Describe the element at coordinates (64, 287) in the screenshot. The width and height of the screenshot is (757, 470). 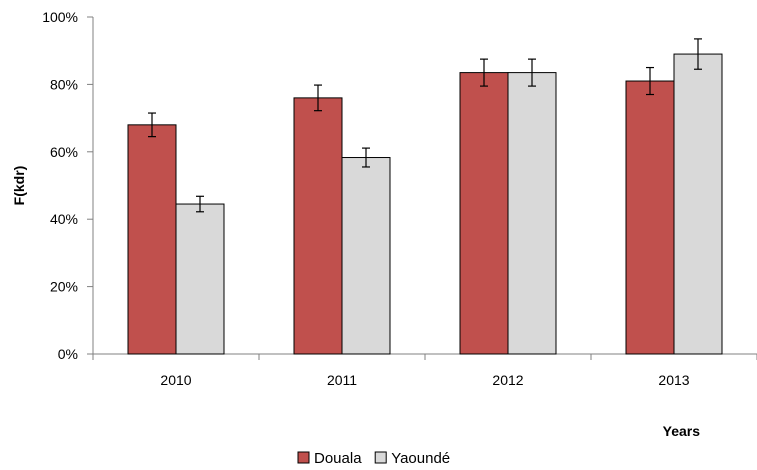
I see `y-tick-label: 20%` at that location.